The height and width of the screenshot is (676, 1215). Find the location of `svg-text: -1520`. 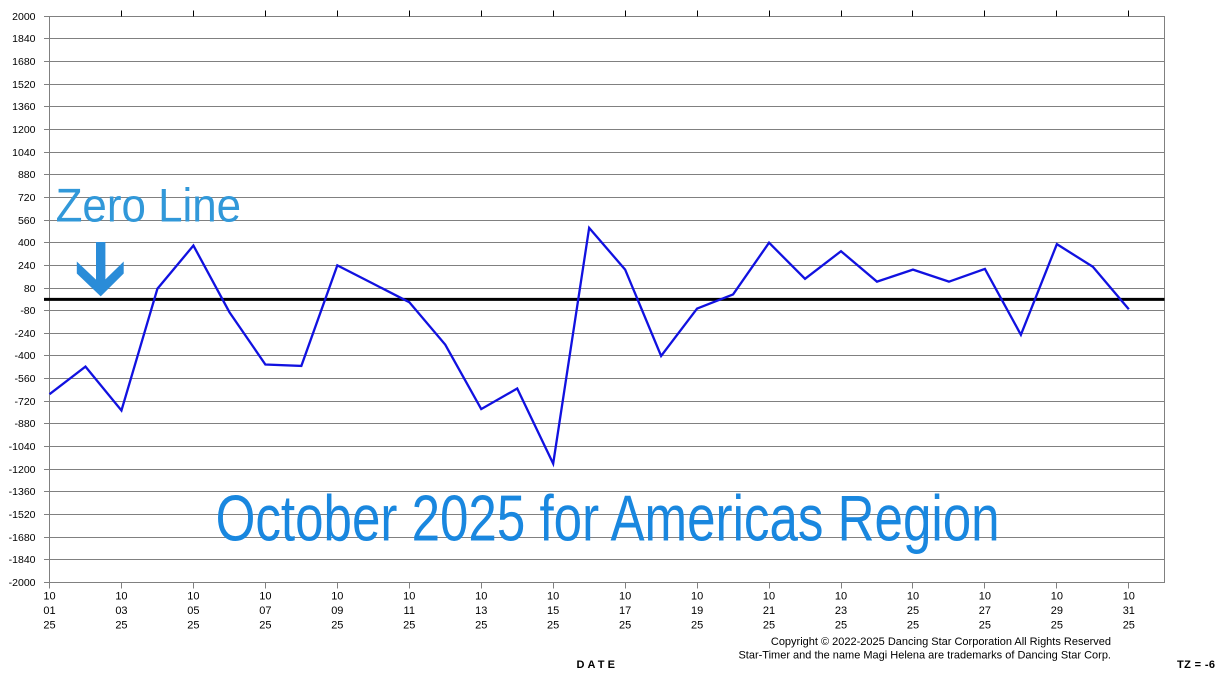

svg-text: -1520 is located at coordinates (22, 515).